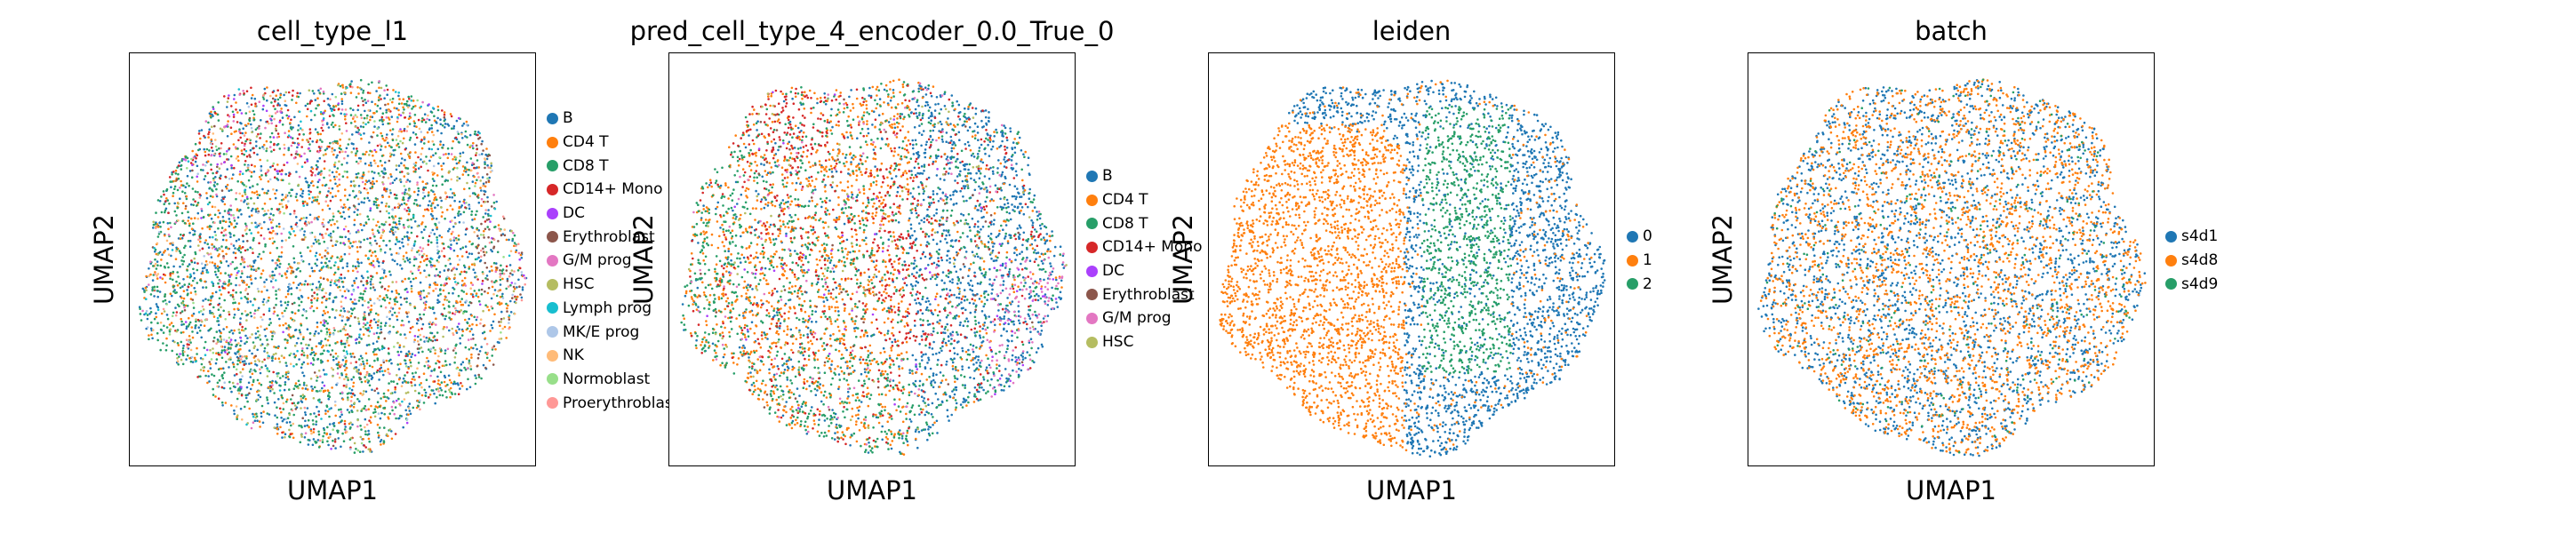 Image resolution: width=2576 pixels, height=533 pixels. I want to click on legend: 0 1 2, so click(1639, 260).